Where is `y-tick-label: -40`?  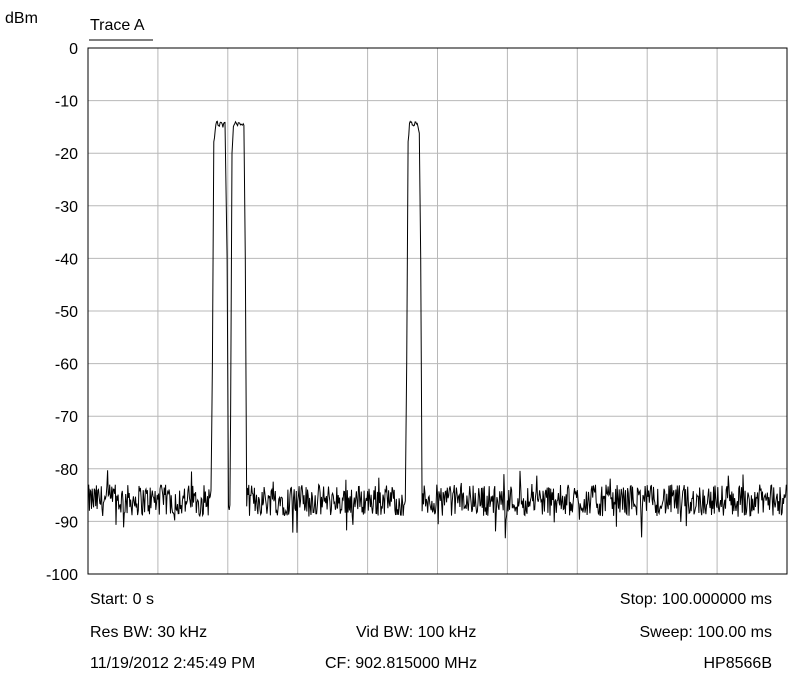 y-tick-label: -40 is located at coordinates (66, 259).